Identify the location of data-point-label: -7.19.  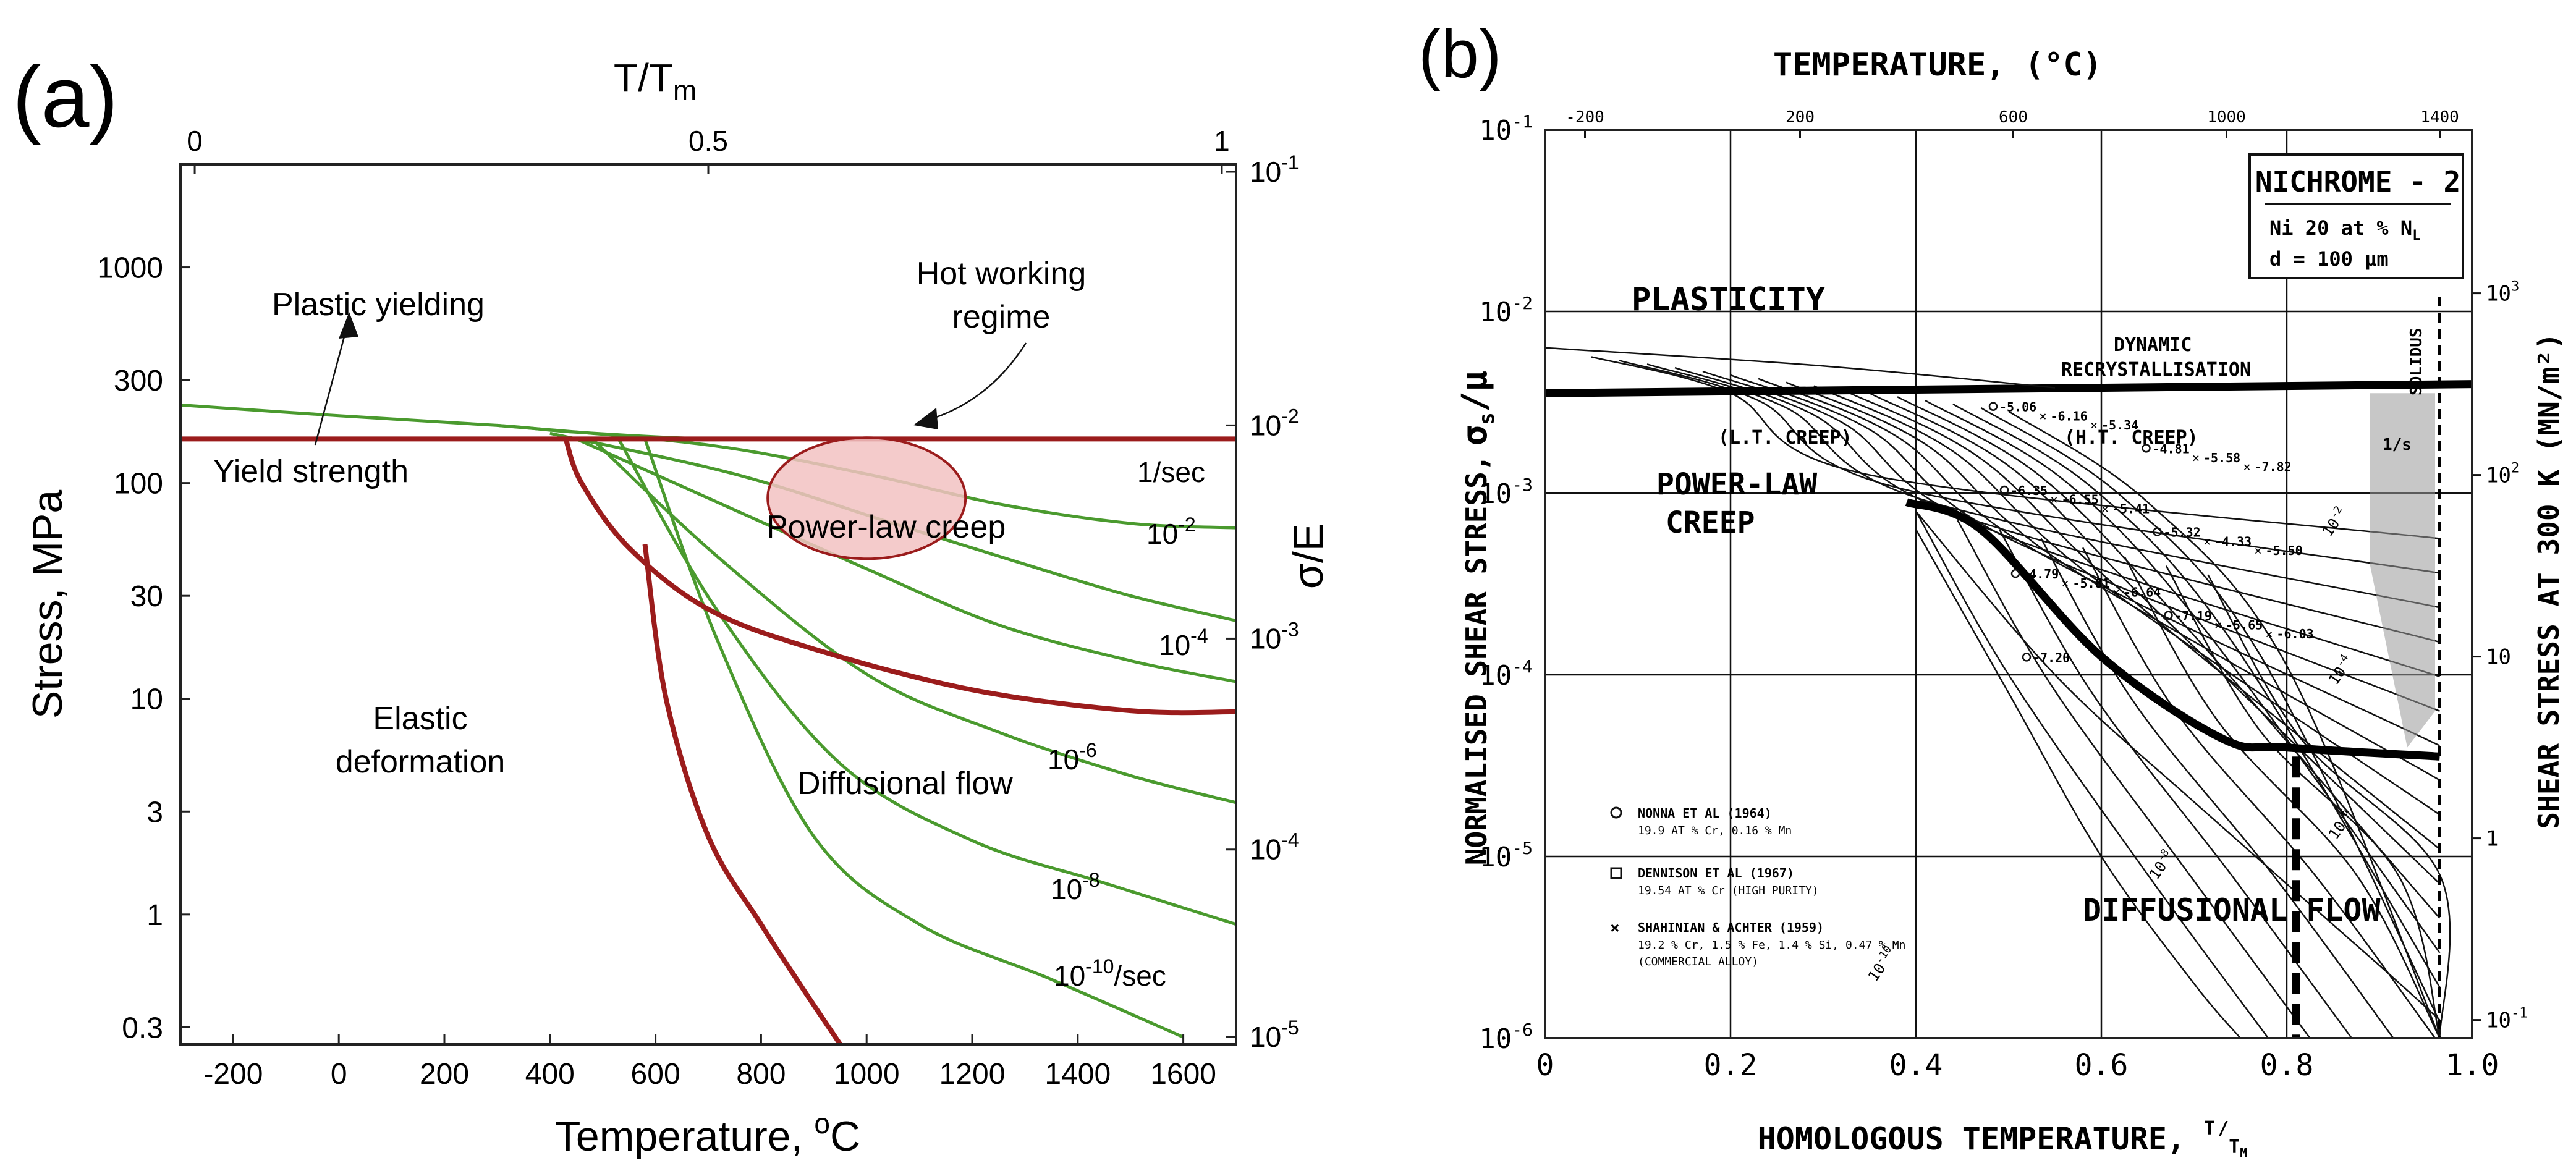
(2193, 616).